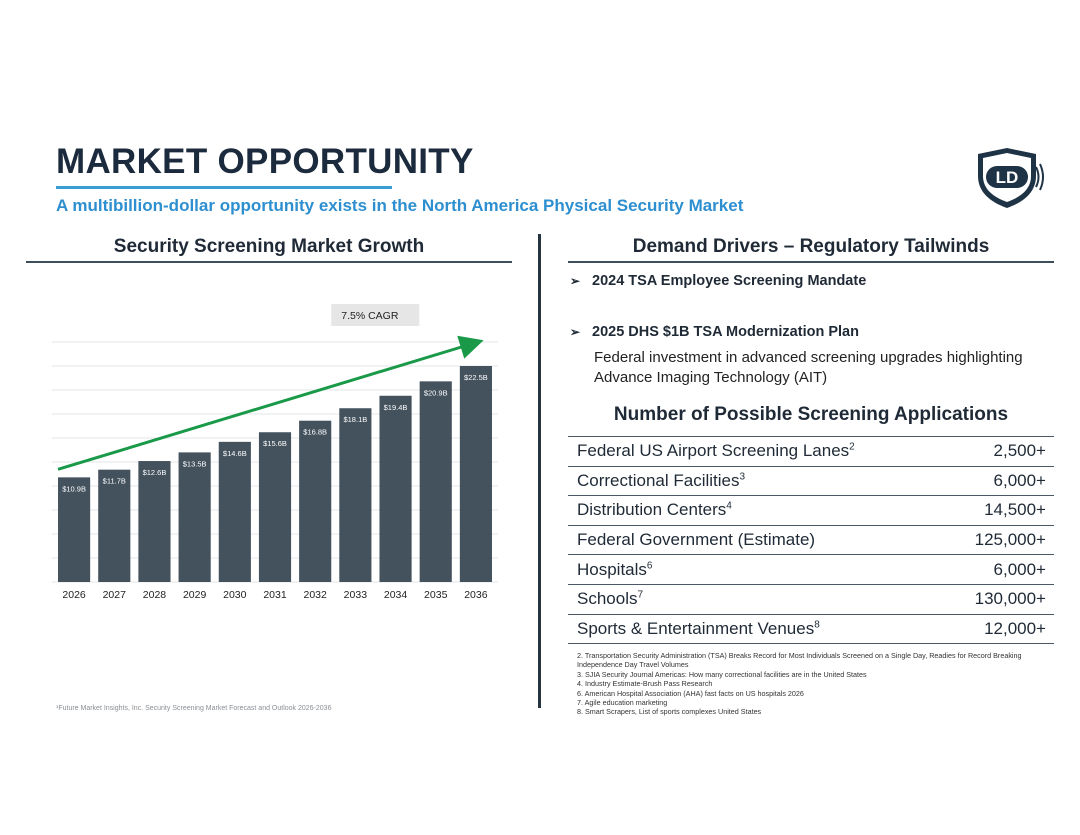  I want to click on title-underline, so click(224, 187).